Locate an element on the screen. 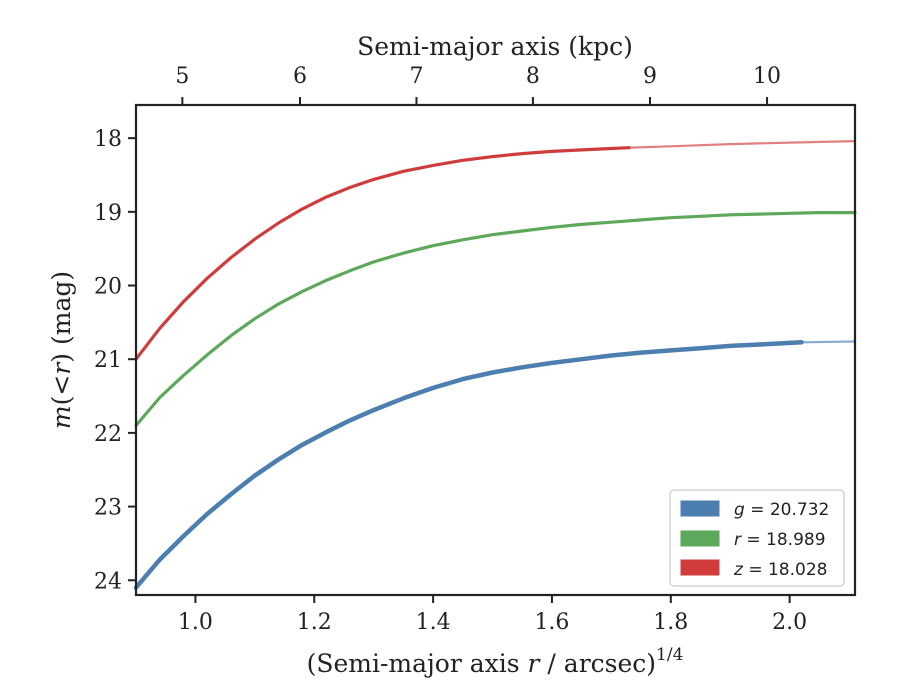  y-tick-label: 20 is located at coordinates (108, 287).